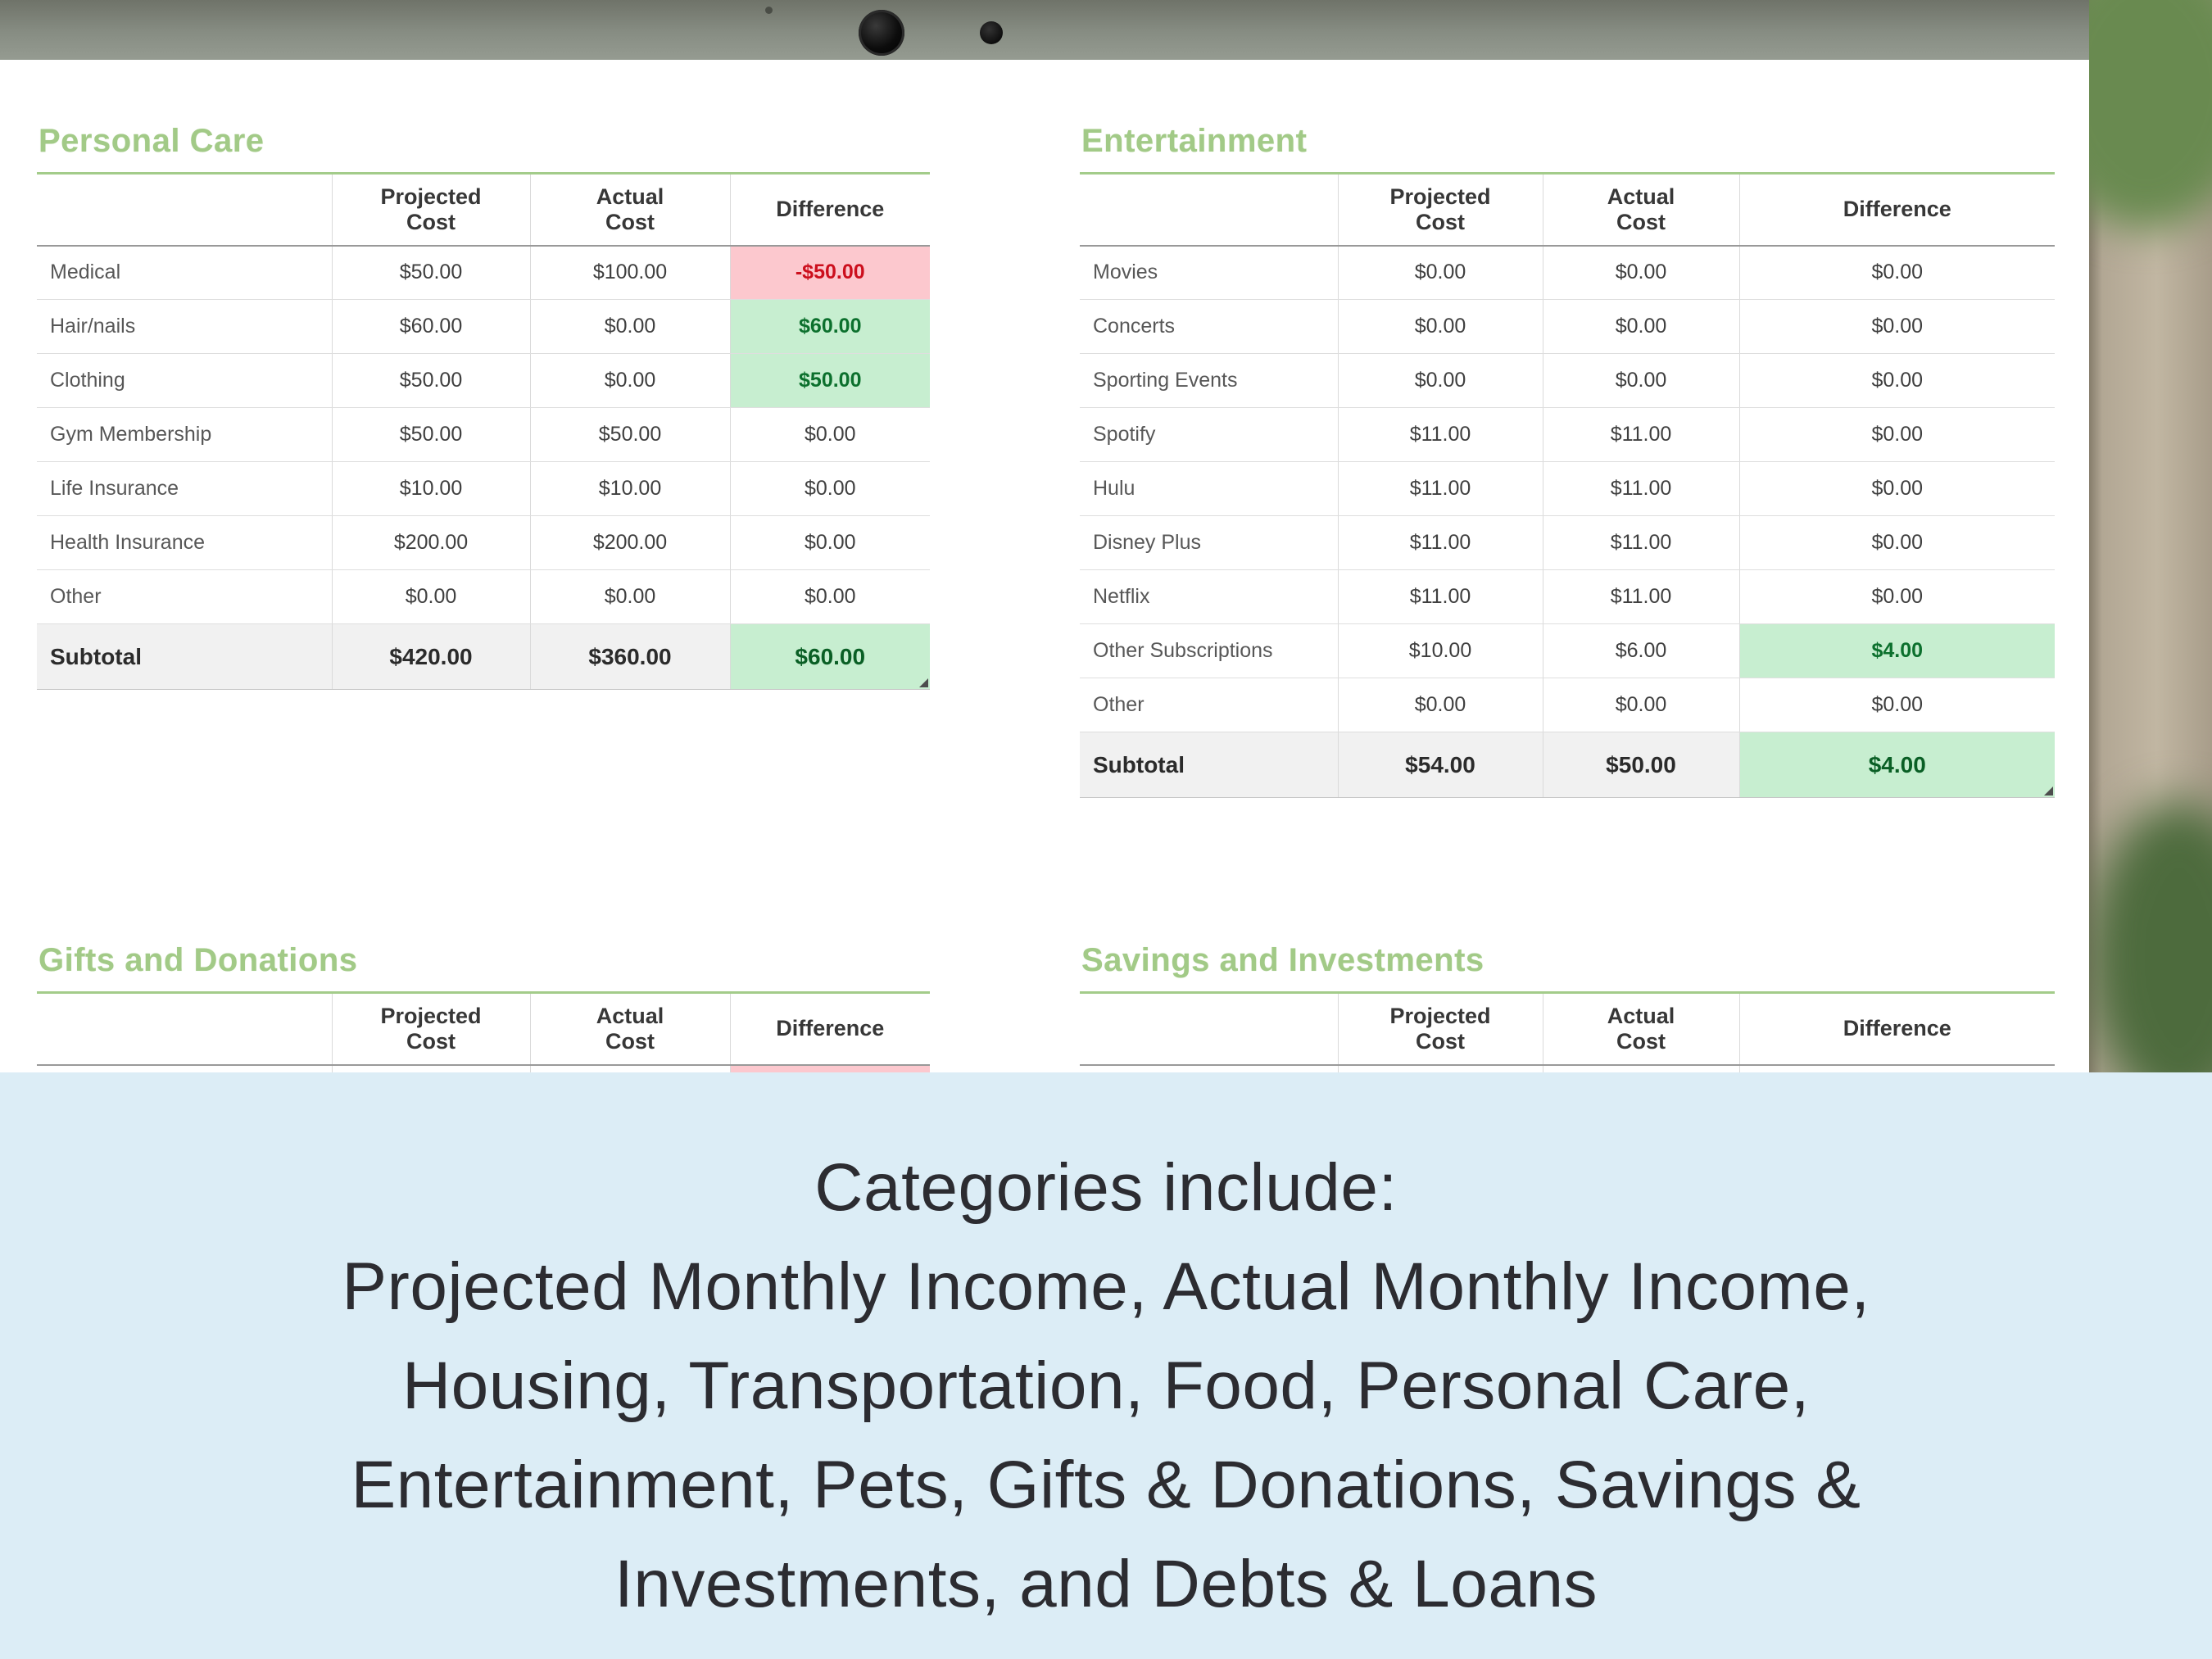 The image size is (2212, 1659). Describe the element at coordinates (1209, 272) in the screenshot. I see `row-label-cell: Movies` at that location.